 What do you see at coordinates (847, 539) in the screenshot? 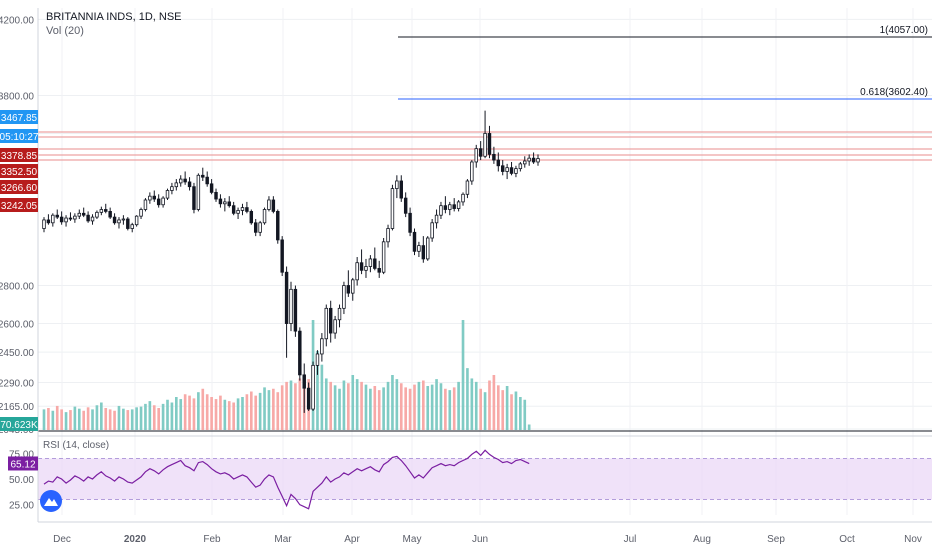
I see `time-tick-label: Oct` at bounding box center [847, 539].